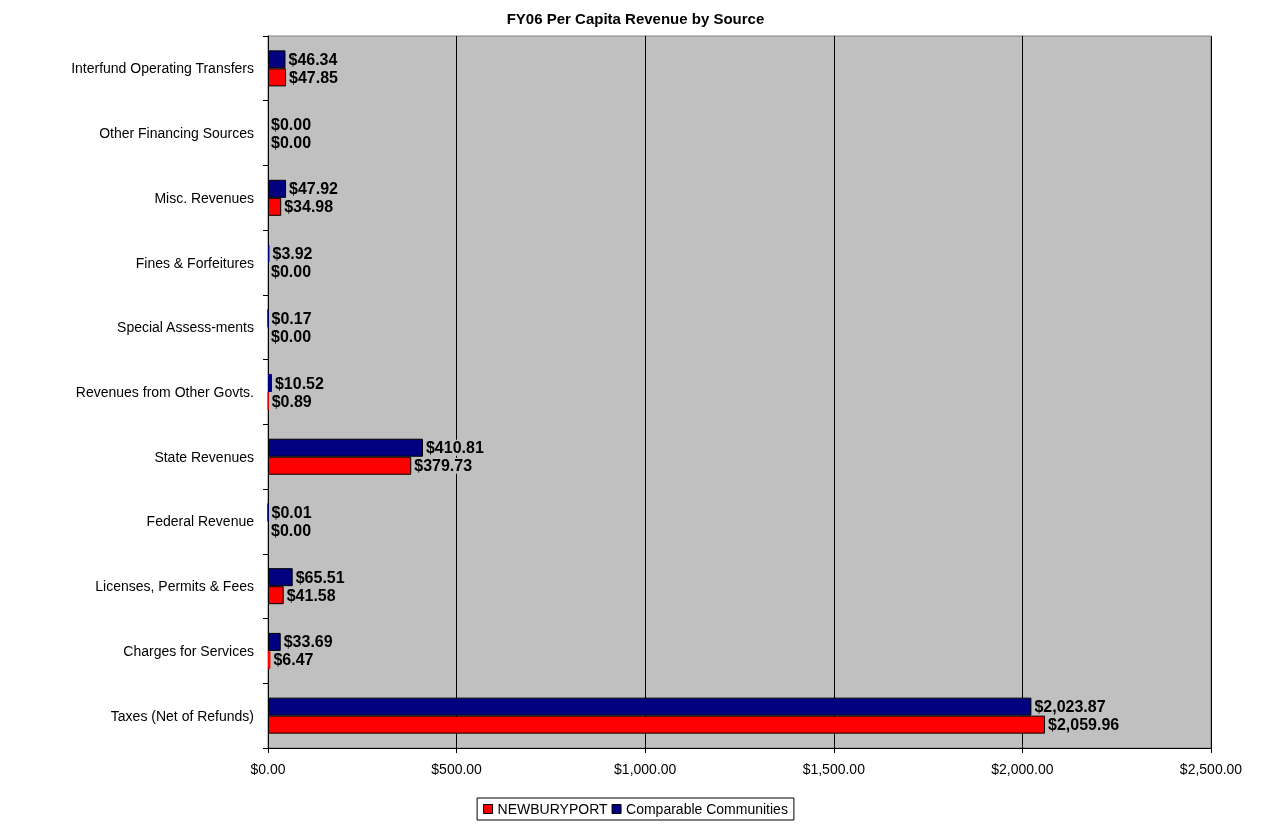  What do you see at coordinates (552, 809) in the screenshot?
I see `legend-label: NEWBURYPORT` at bounding box center [552, 809].